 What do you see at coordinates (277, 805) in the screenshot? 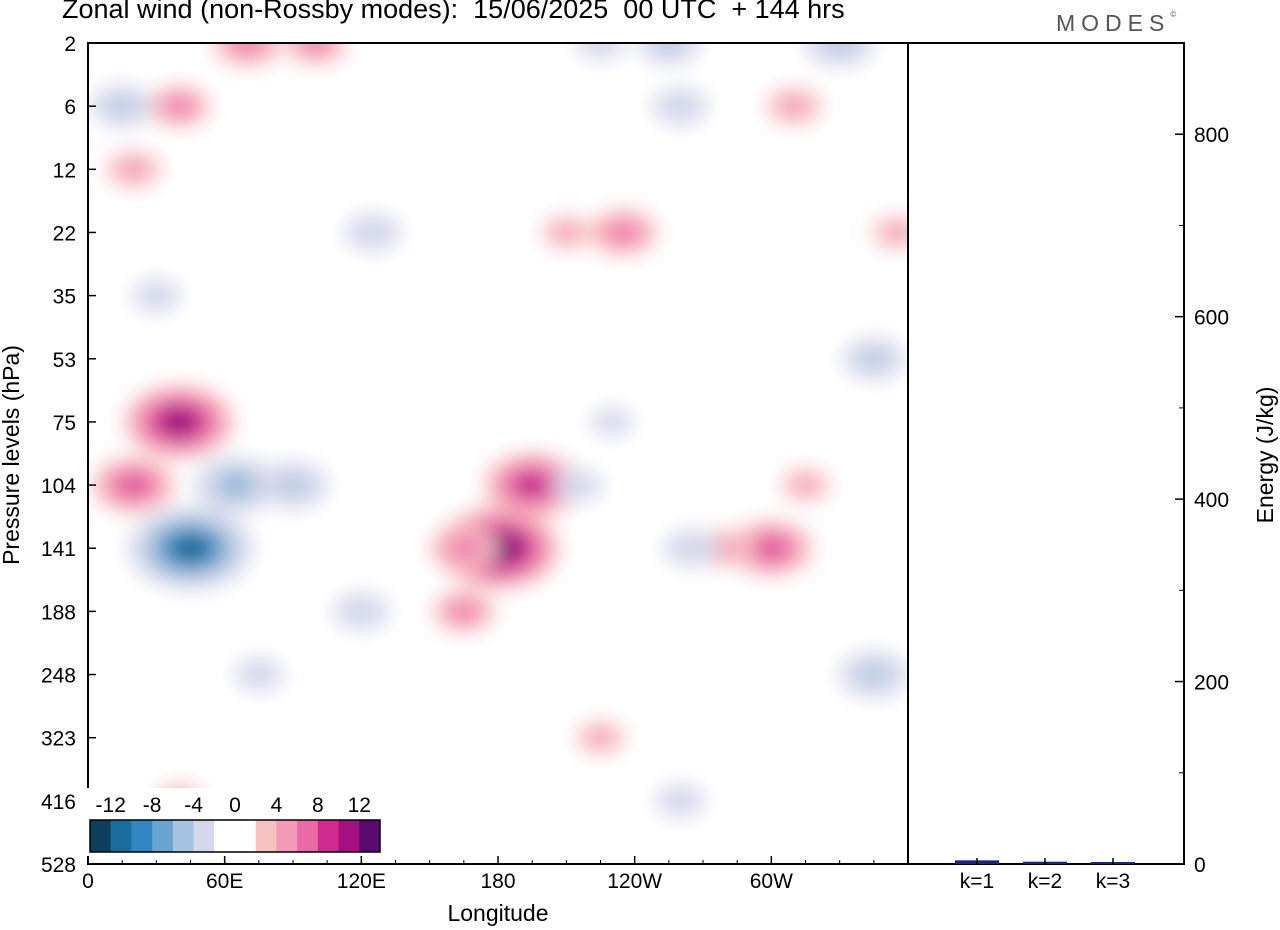
I see `colorbar-label: 4` at bounding box center [277, 805].